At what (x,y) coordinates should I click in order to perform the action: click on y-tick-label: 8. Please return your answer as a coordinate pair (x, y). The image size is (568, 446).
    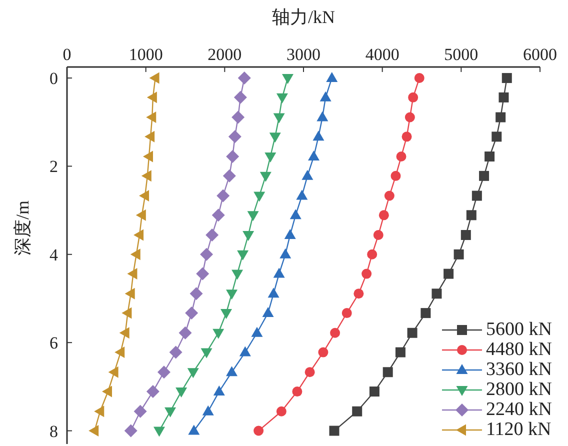
    Looking at the image, I should click on (54, 431).